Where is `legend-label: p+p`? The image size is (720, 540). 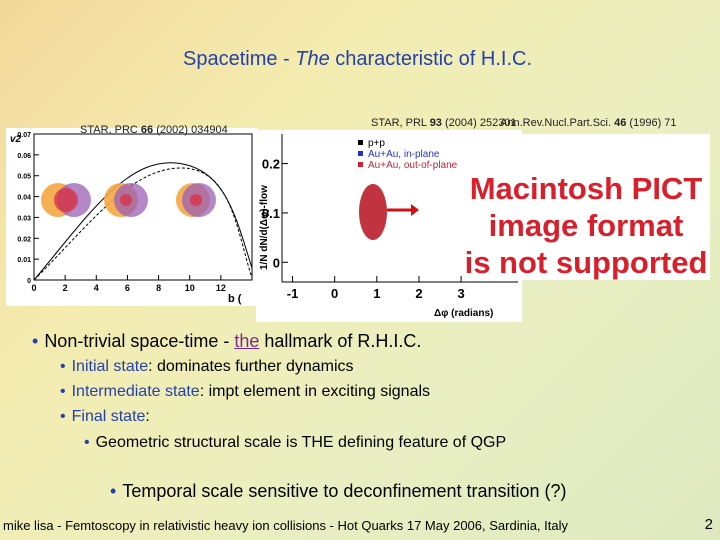
legend-label: p+p is located at coordinates (376, 143).